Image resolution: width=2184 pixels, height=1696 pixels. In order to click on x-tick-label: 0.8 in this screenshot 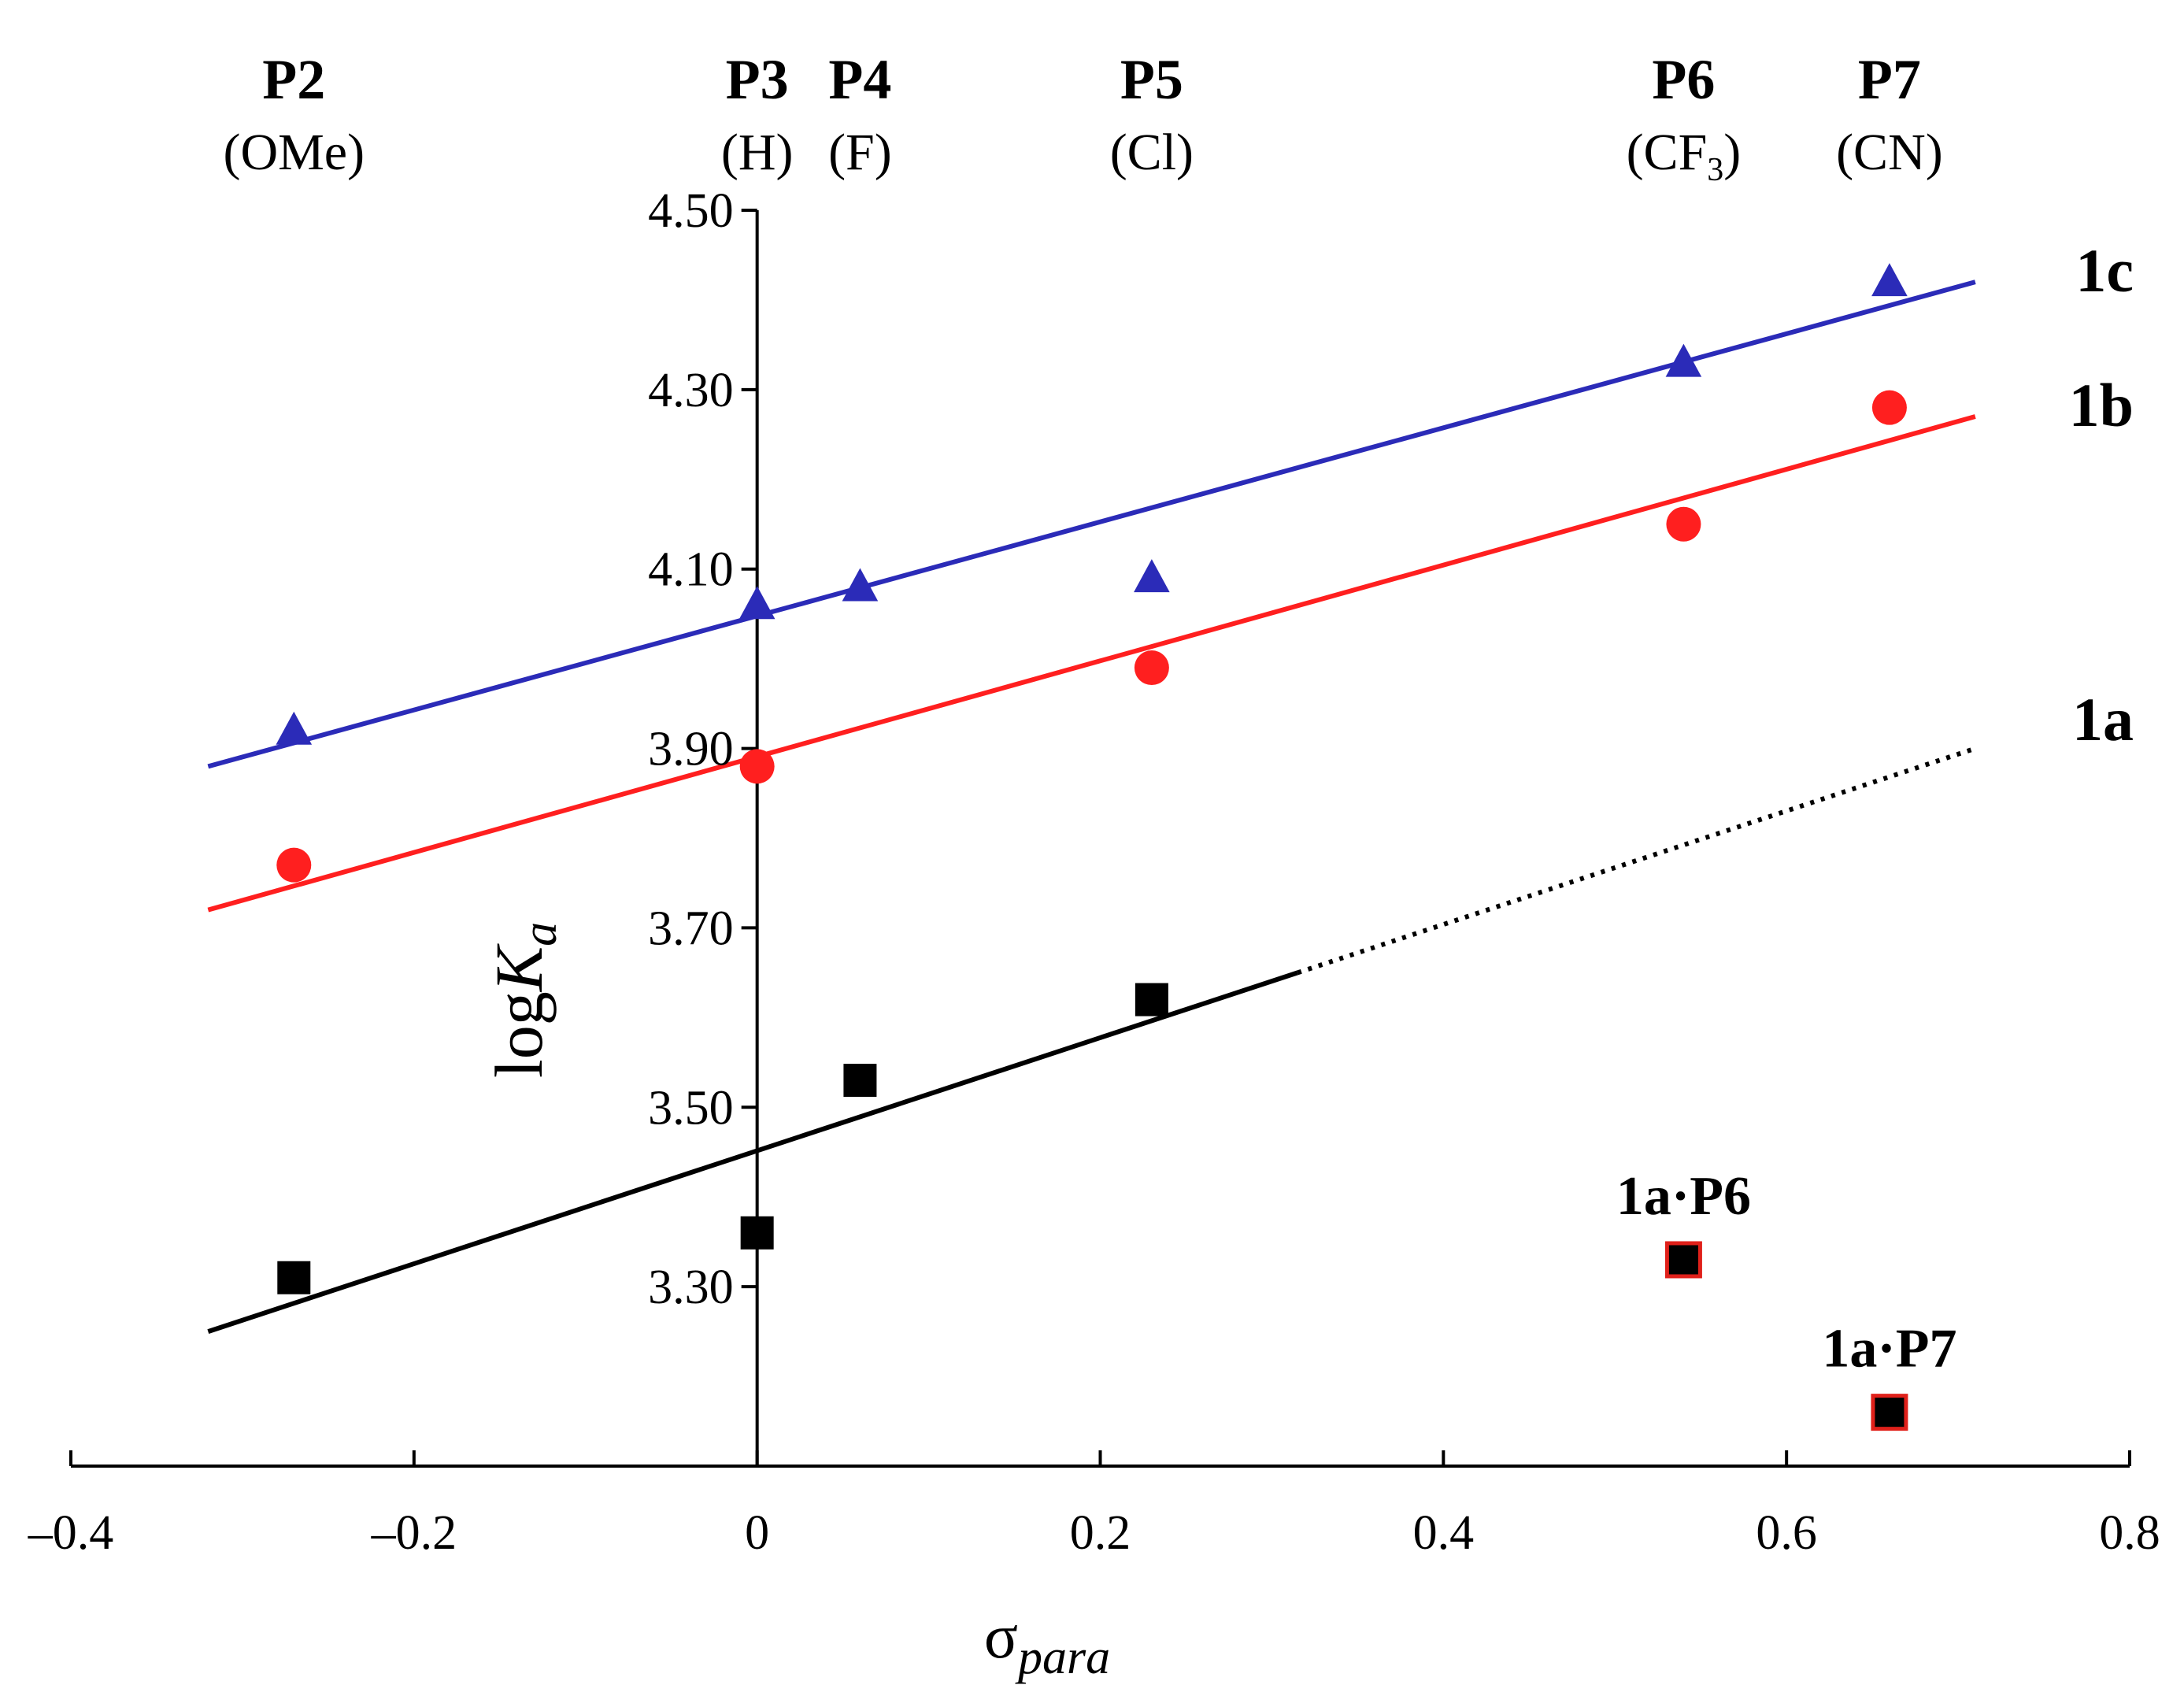, I will do `click(2129, 1533)`.